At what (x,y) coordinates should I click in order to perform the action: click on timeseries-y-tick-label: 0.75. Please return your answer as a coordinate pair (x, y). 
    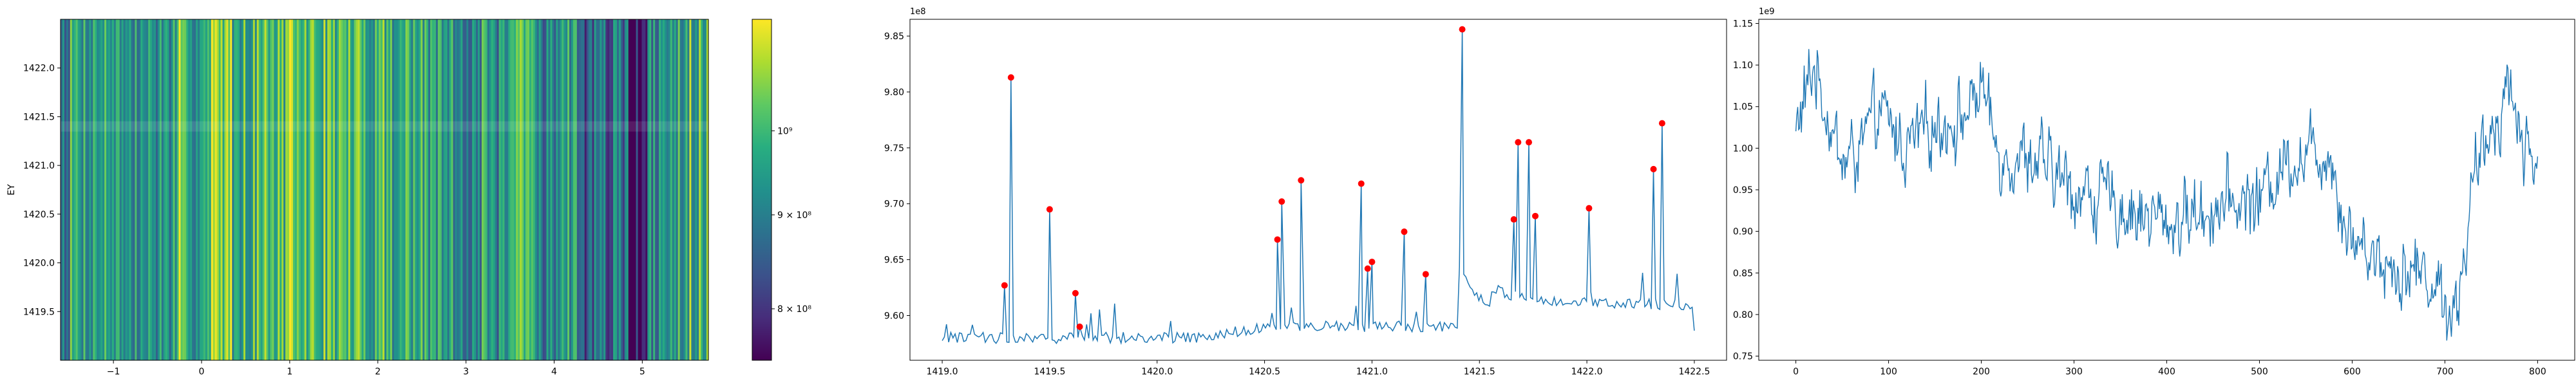
    Looking at the image, I should click on (1743, 357).